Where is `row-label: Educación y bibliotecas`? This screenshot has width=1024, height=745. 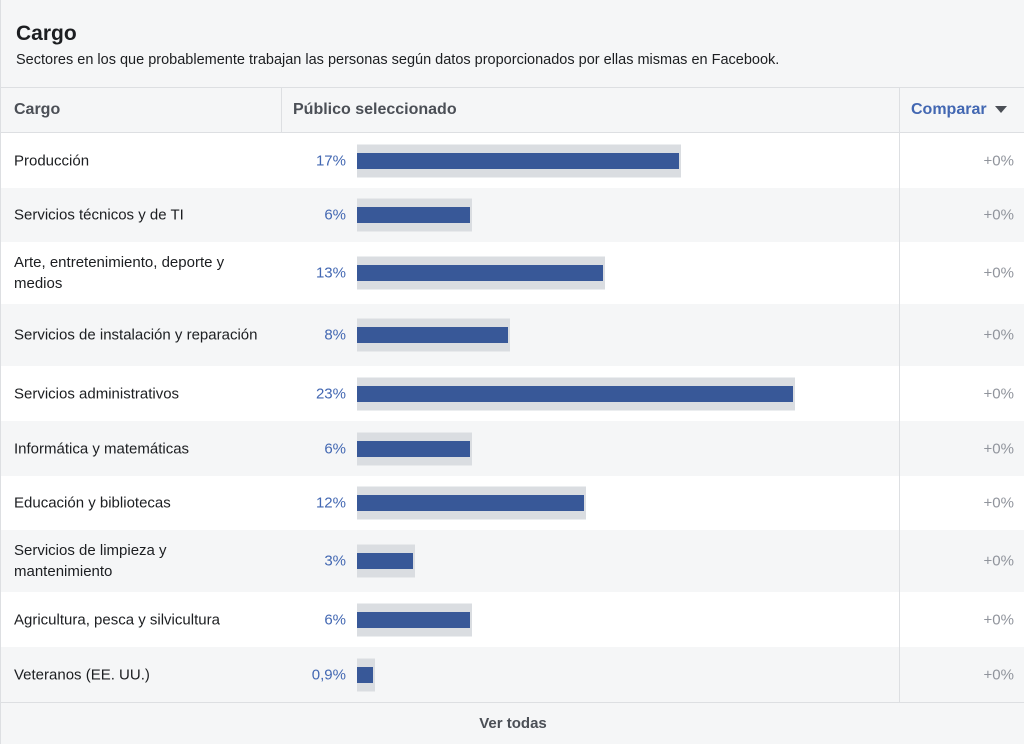
row-label: Educación y bibliotecas is located at coordinates (92, 503).